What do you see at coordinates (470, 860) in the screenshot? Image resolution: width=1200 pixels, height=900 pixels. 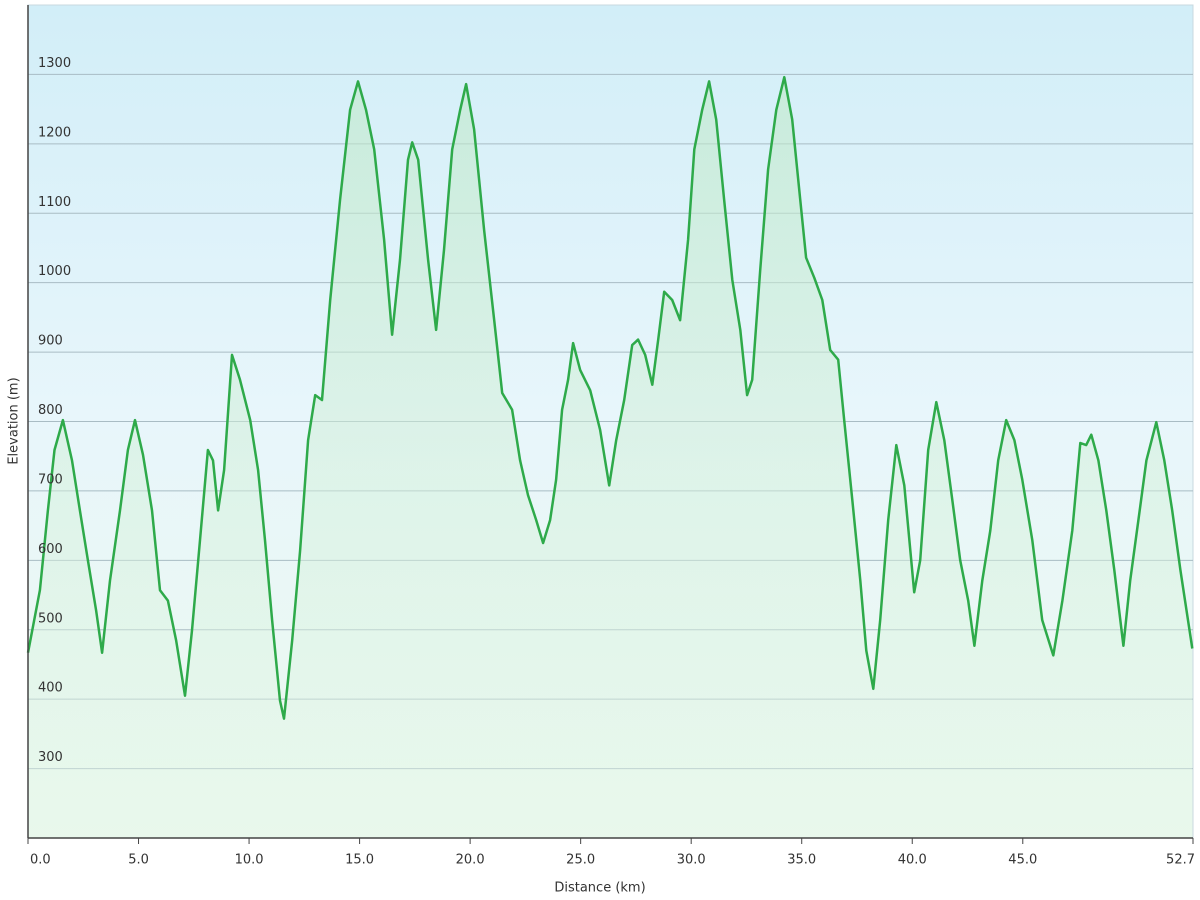 I see `x-tick-label: 20.0` at bounding box center [470, 860].